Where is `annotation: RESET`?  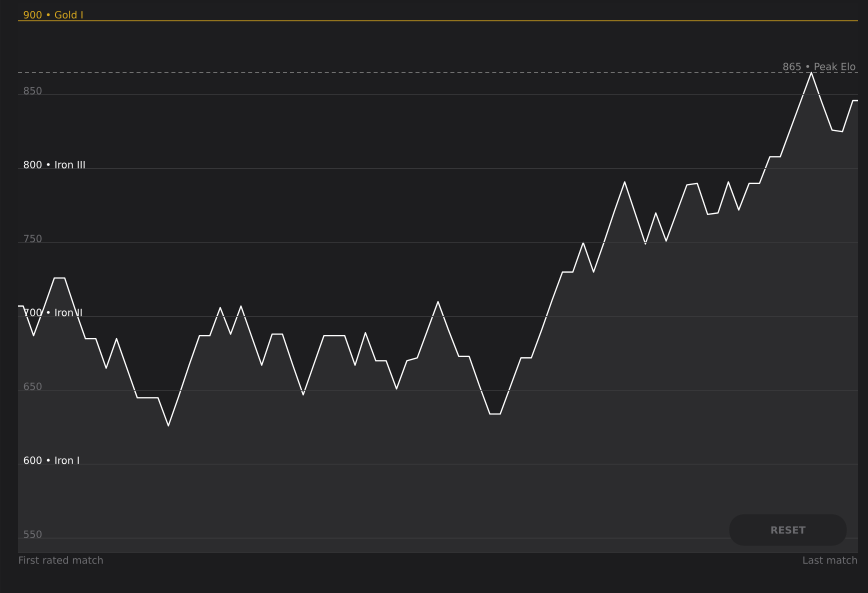 annotation: RESET is located at coordinates (788, 530).